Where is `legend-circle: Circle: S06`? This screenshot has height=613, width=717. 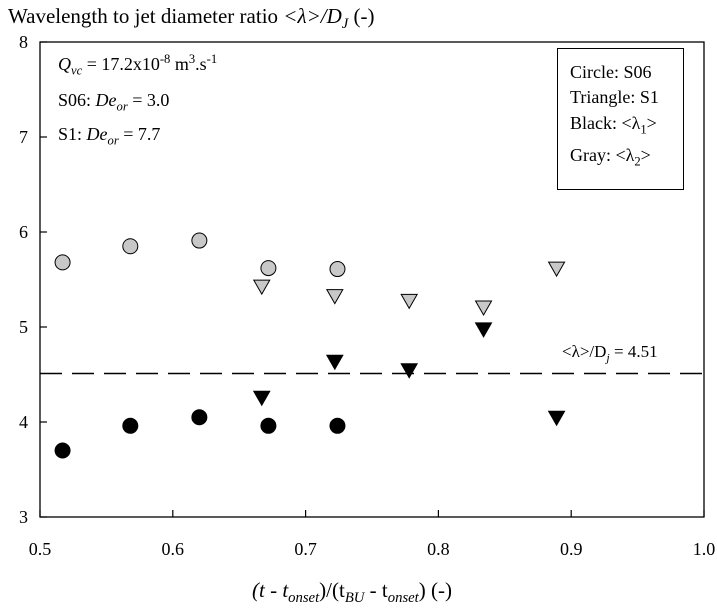 legend-circle: Circle: S06 is located at coordinates (611, 72).